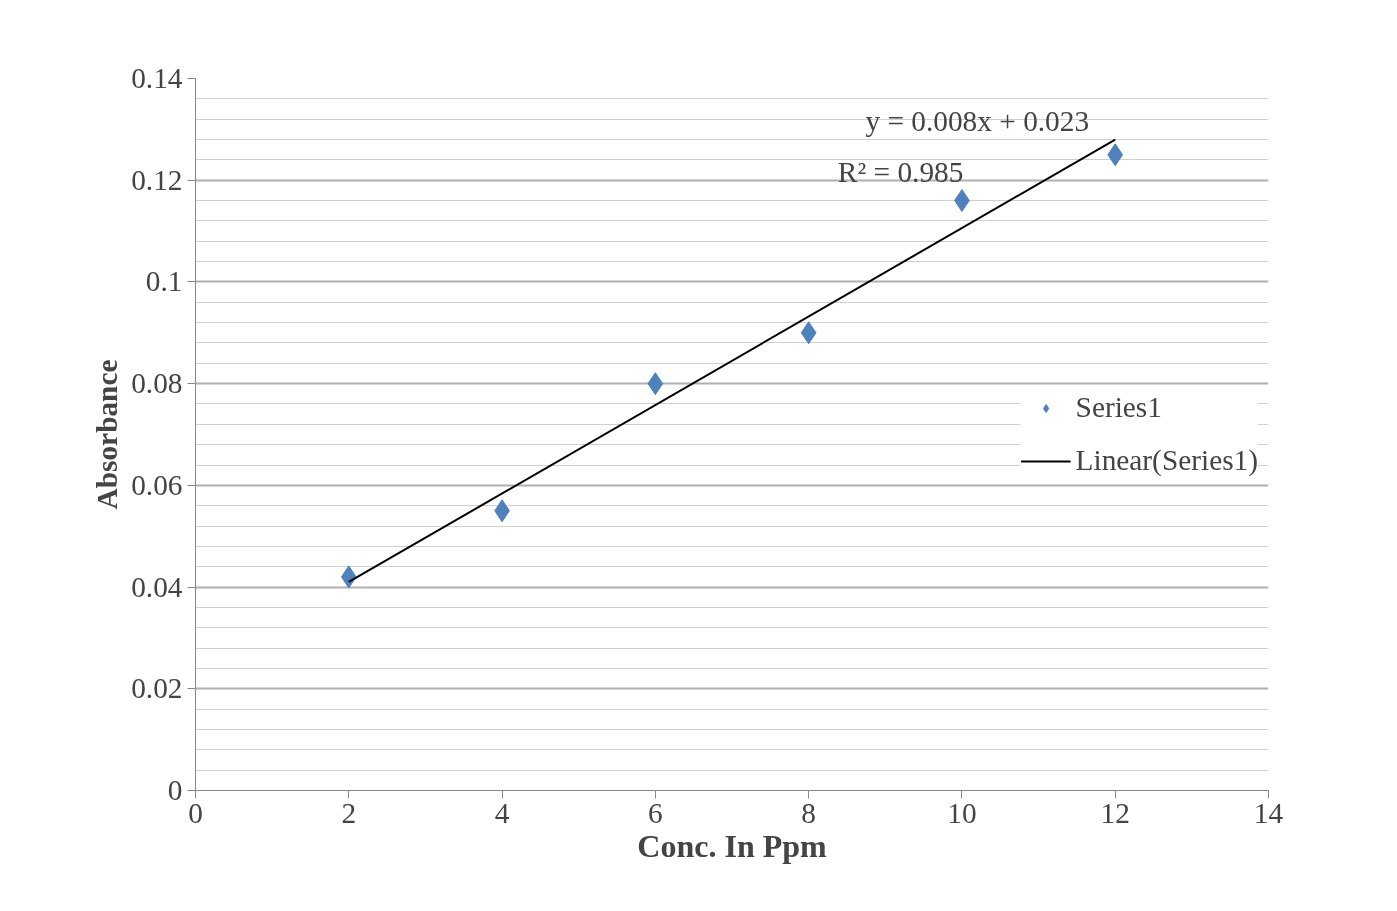 The image size is (1397, 911). What do you see at coordinates (157, 586) in the screenshot?
I see `y-tick-label: 0.04` at bounding box center [157, 586].